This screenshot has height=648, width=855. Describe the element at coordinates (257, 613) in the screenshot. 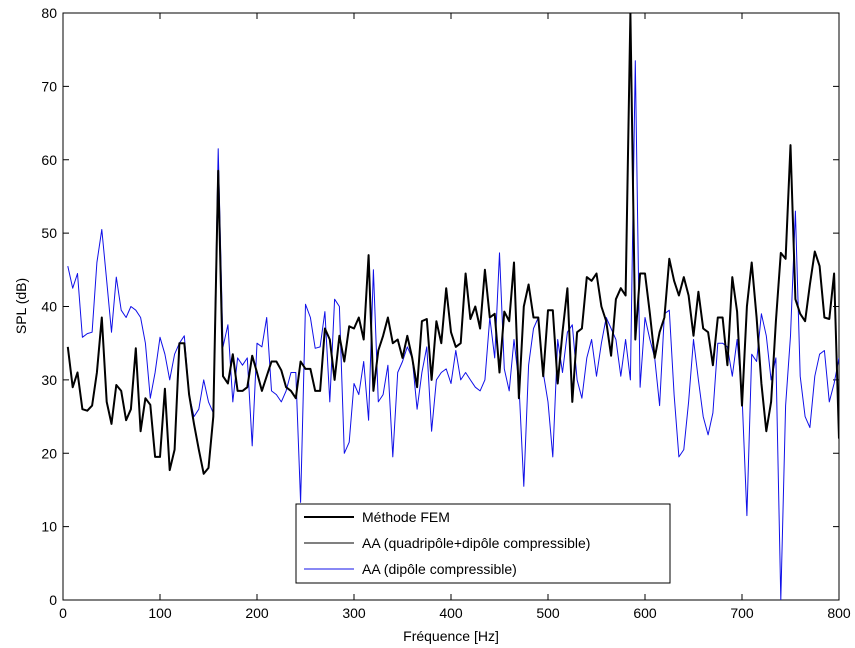

I see `x-tick-label: 200` at that location.